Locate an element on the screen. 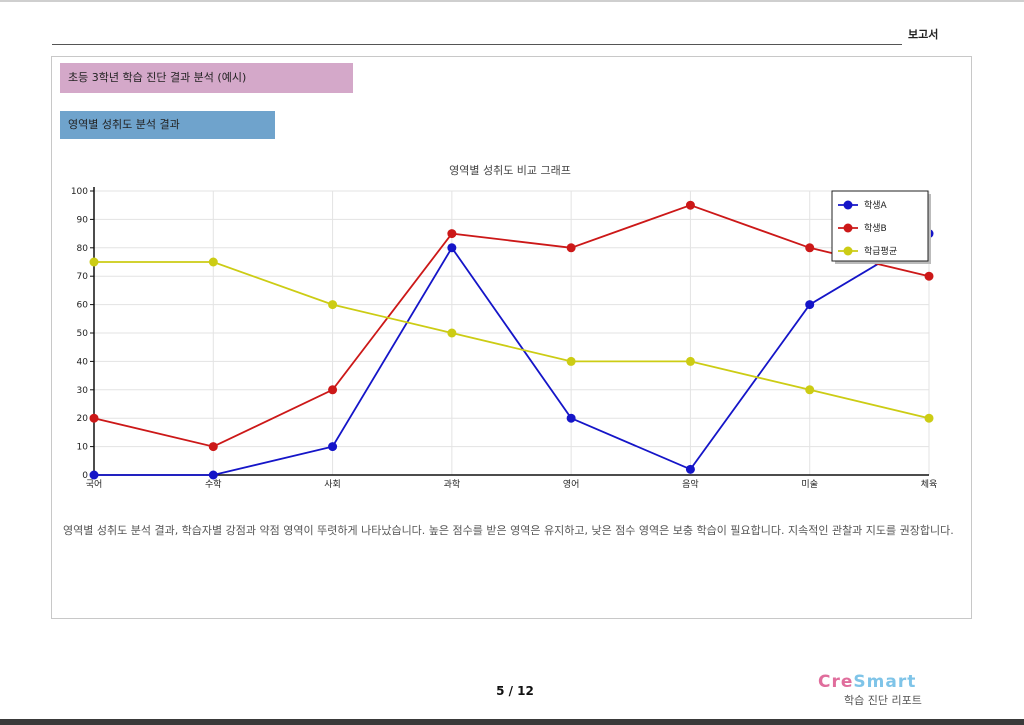  y-tick-label: 80 is located at coordinates (83, 249).